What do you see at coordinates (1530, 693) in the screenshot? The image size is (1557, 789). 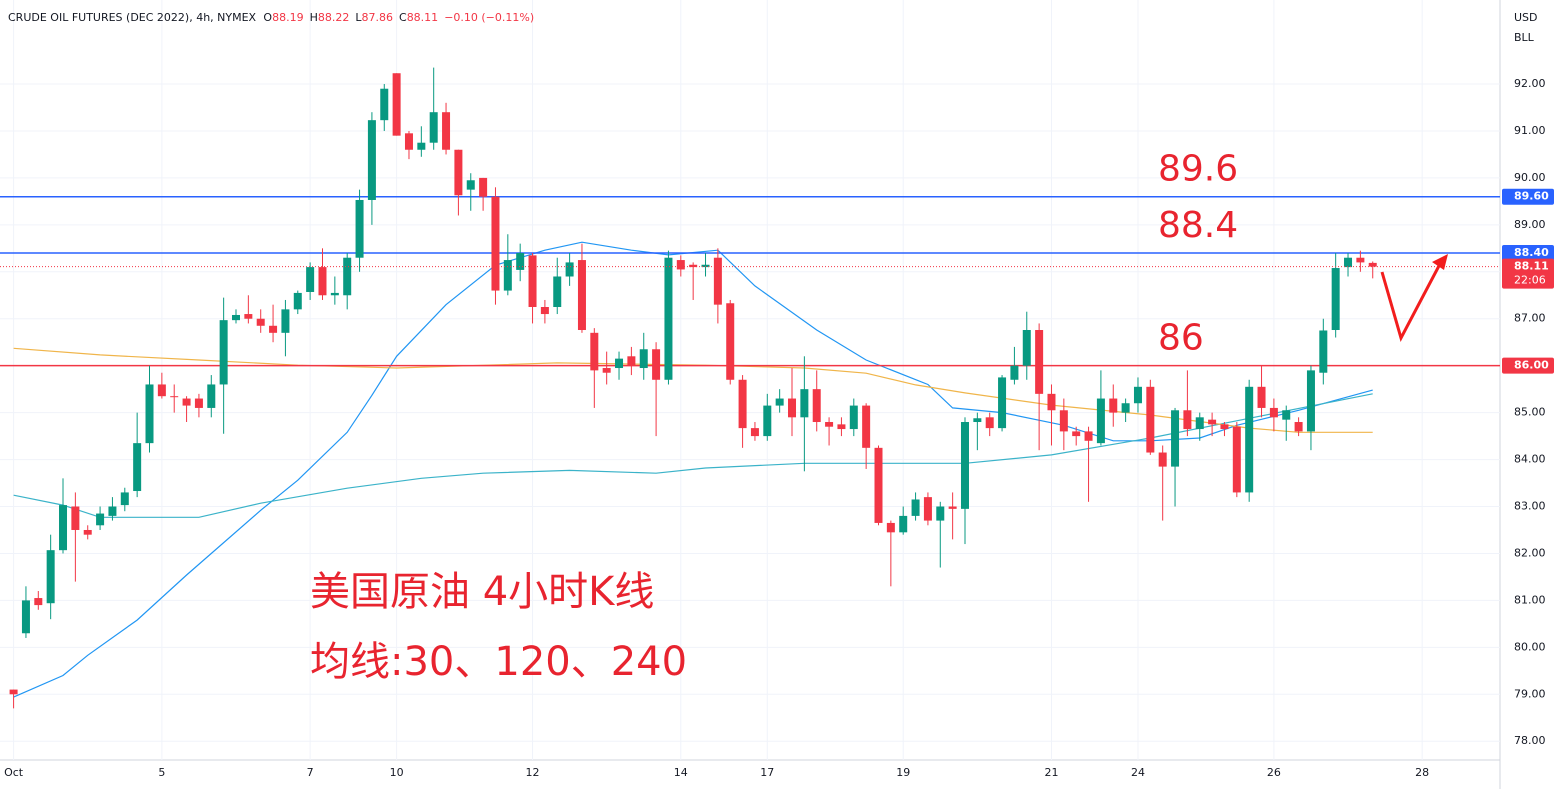 I see `y-tick-label: 79.00` at bounding box center [1530, 693].